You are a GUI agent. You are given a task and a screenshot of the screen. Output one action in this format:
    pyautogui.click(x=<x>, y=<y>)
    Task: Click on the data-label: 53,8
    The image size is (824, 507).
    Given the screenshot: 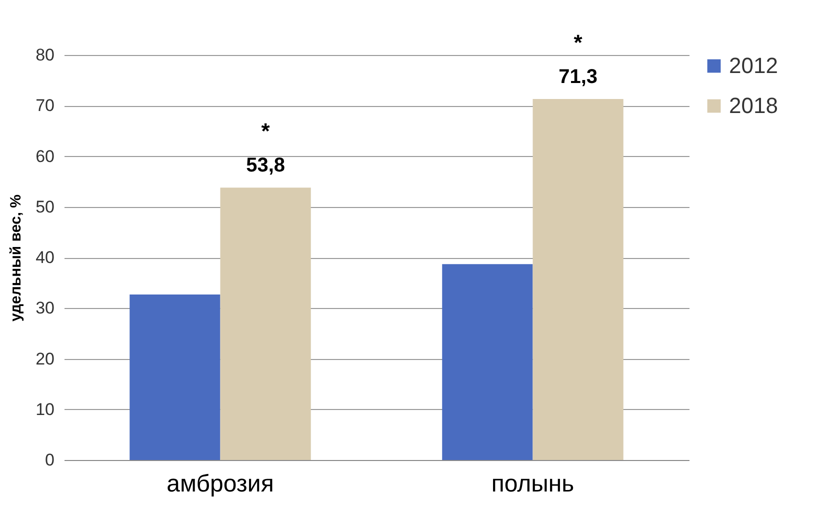 What is the action you would take?
    pyautogui.click(x=266, y=165)
    